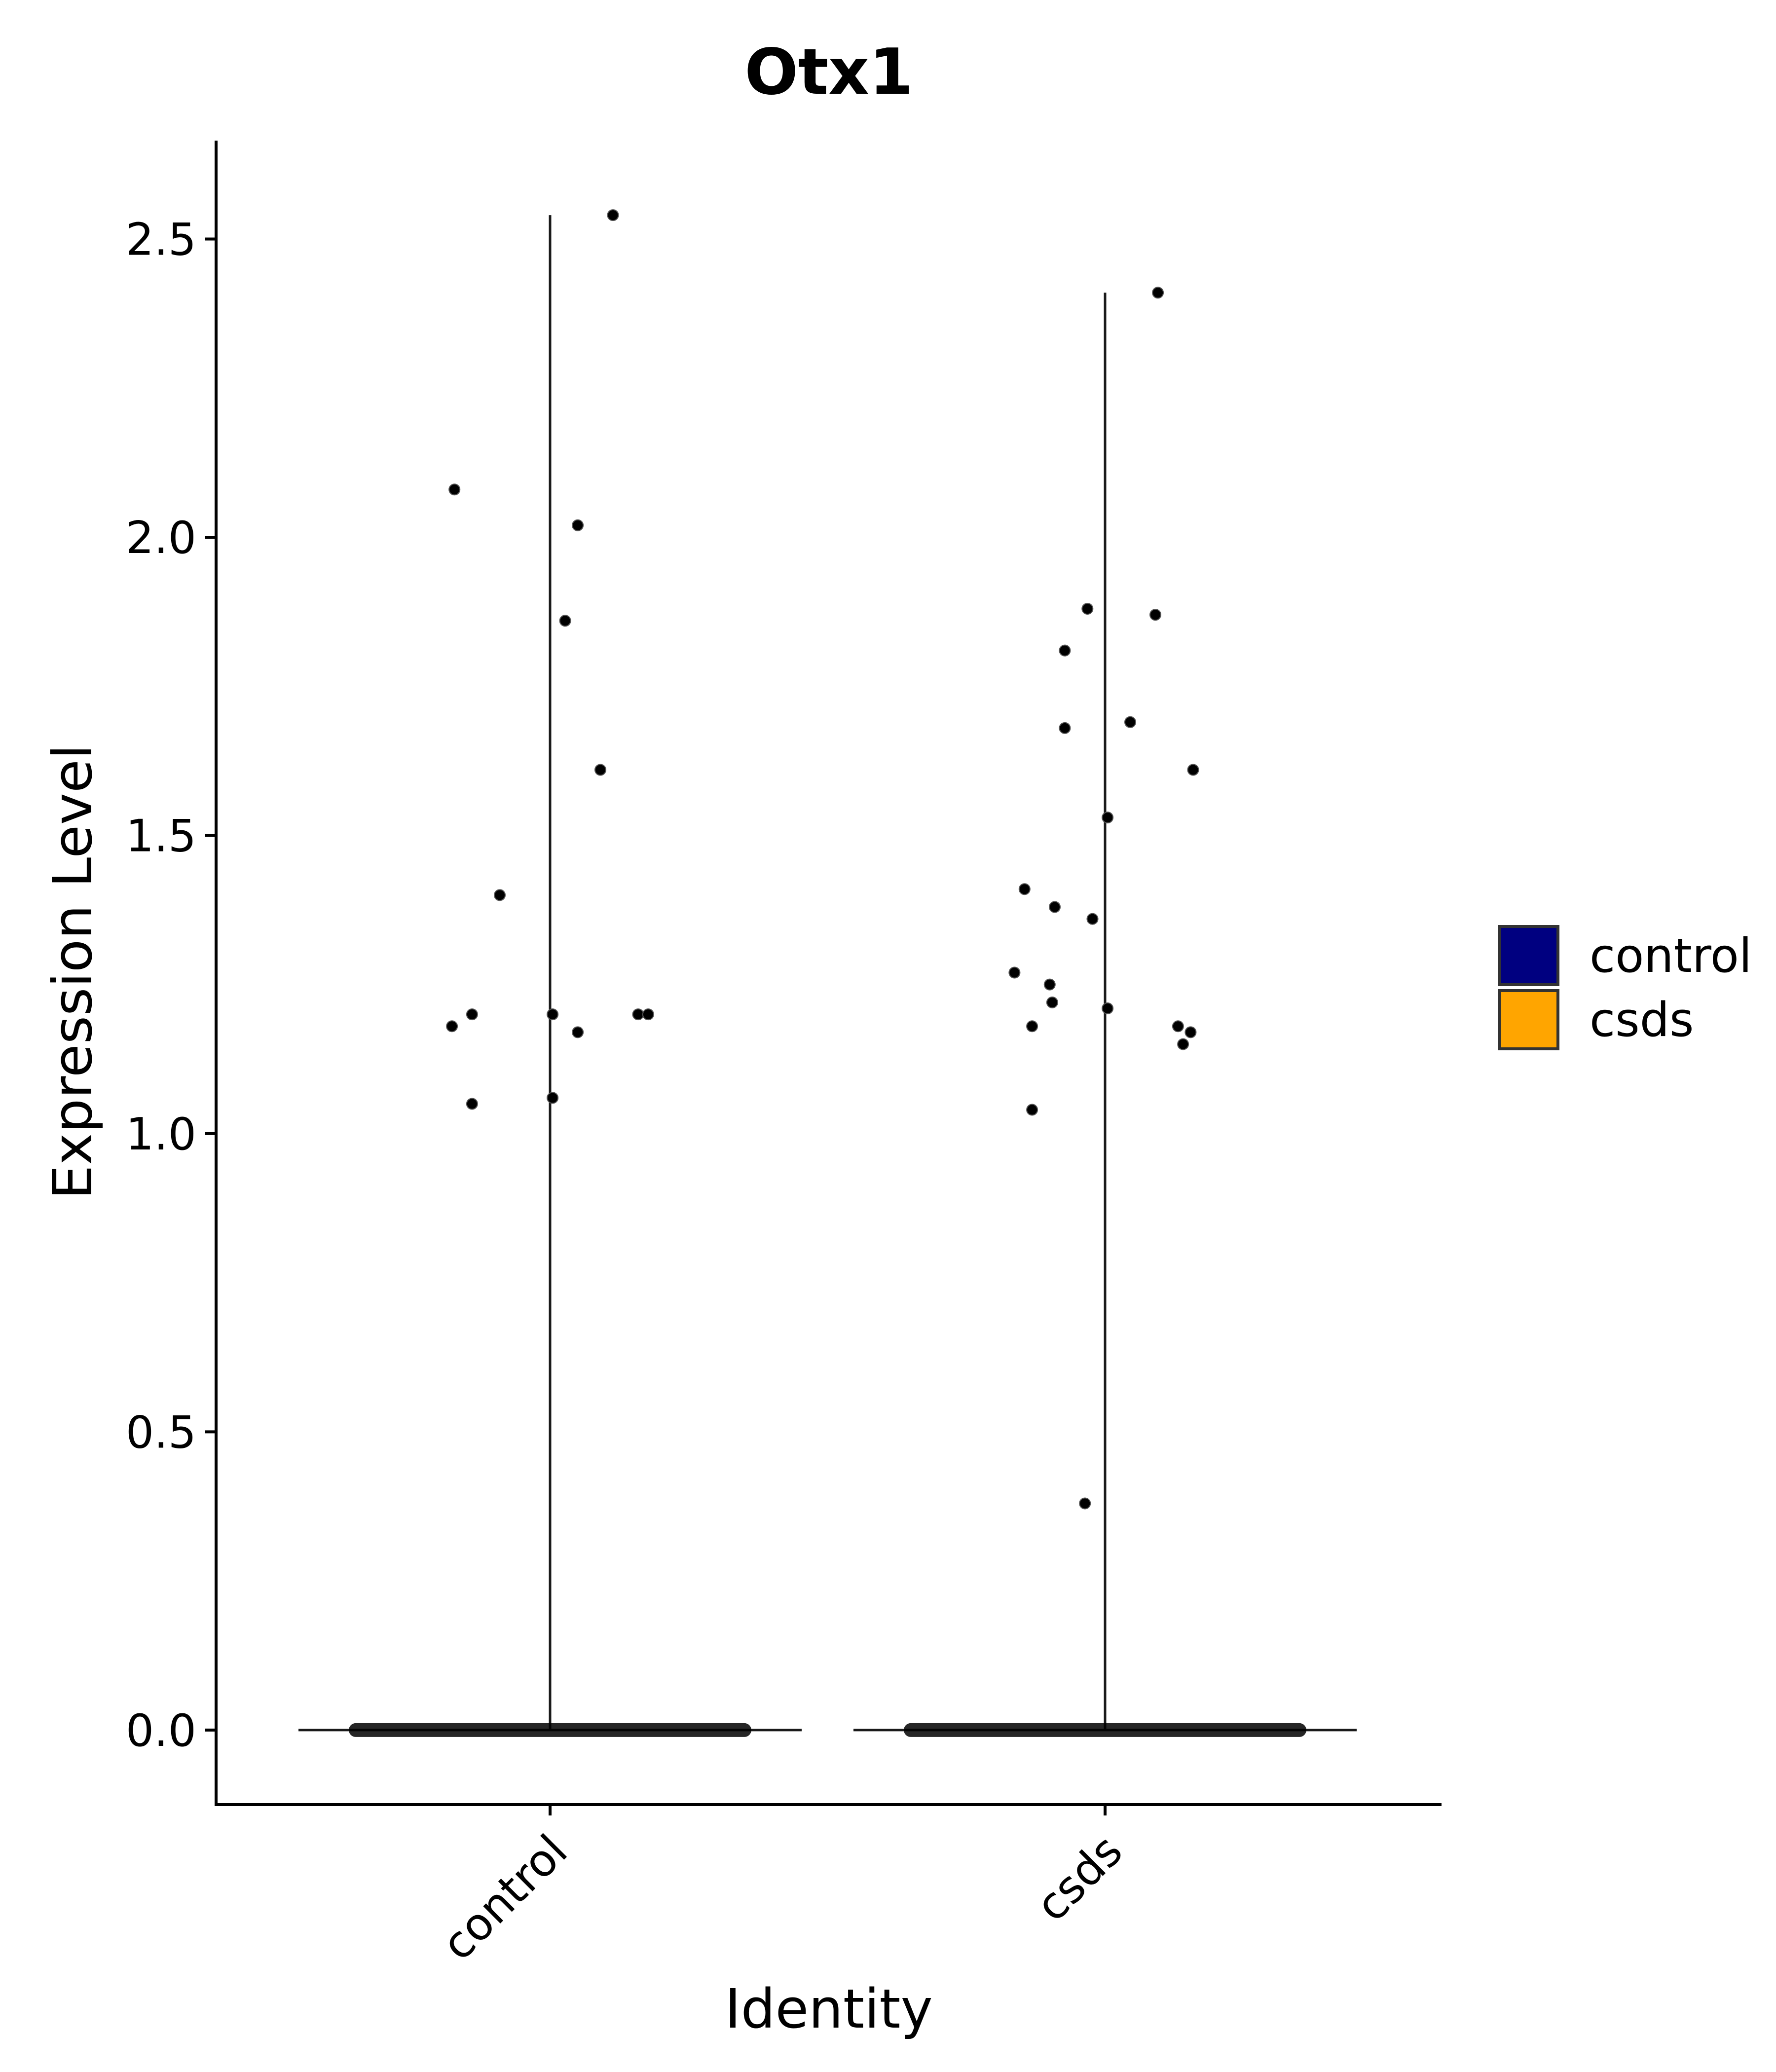  I want to click on y-tick-label: 2.0, so click(161, 538).